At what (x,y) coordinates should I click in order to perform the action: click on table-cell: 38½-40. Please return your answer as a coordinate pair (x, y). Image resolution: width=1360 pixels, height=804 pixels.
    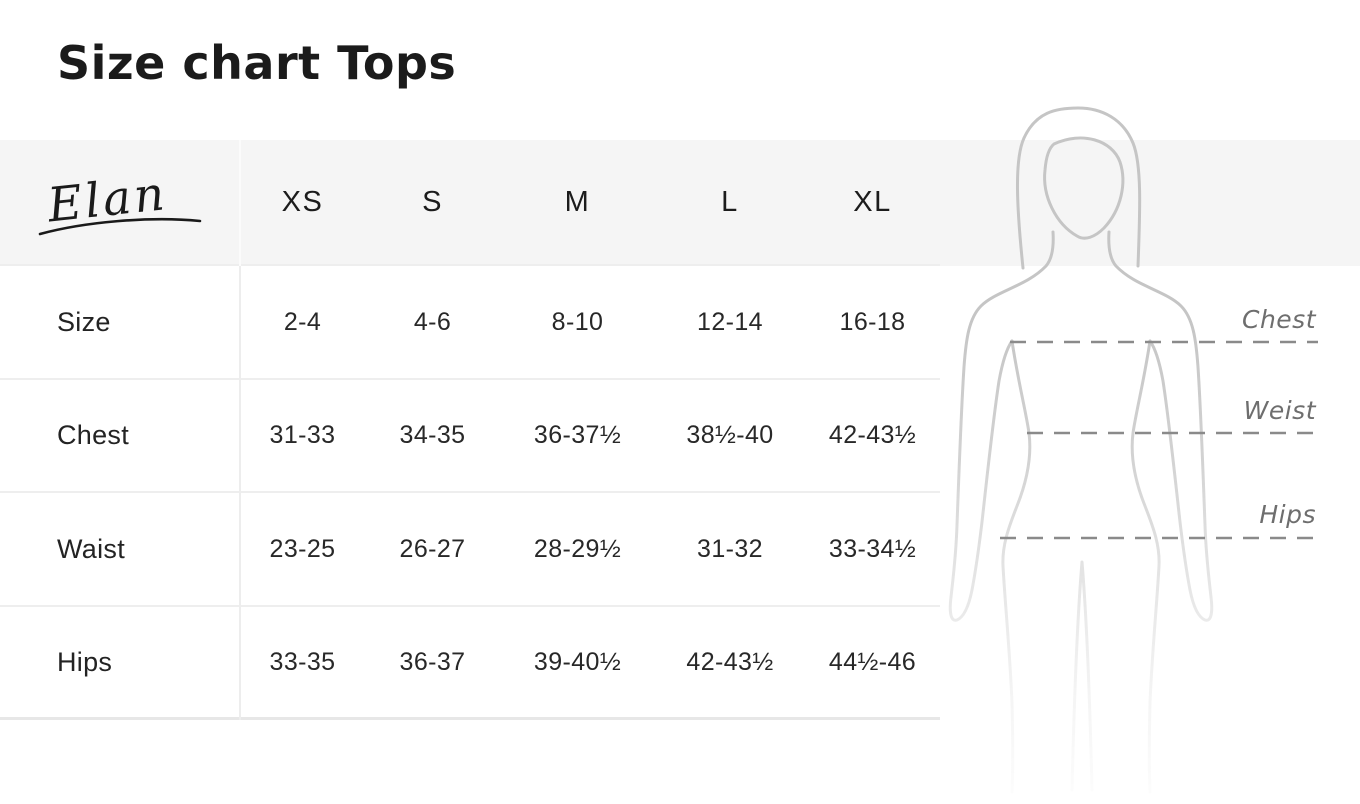
    Looking at the image, I should click on (730, 436).